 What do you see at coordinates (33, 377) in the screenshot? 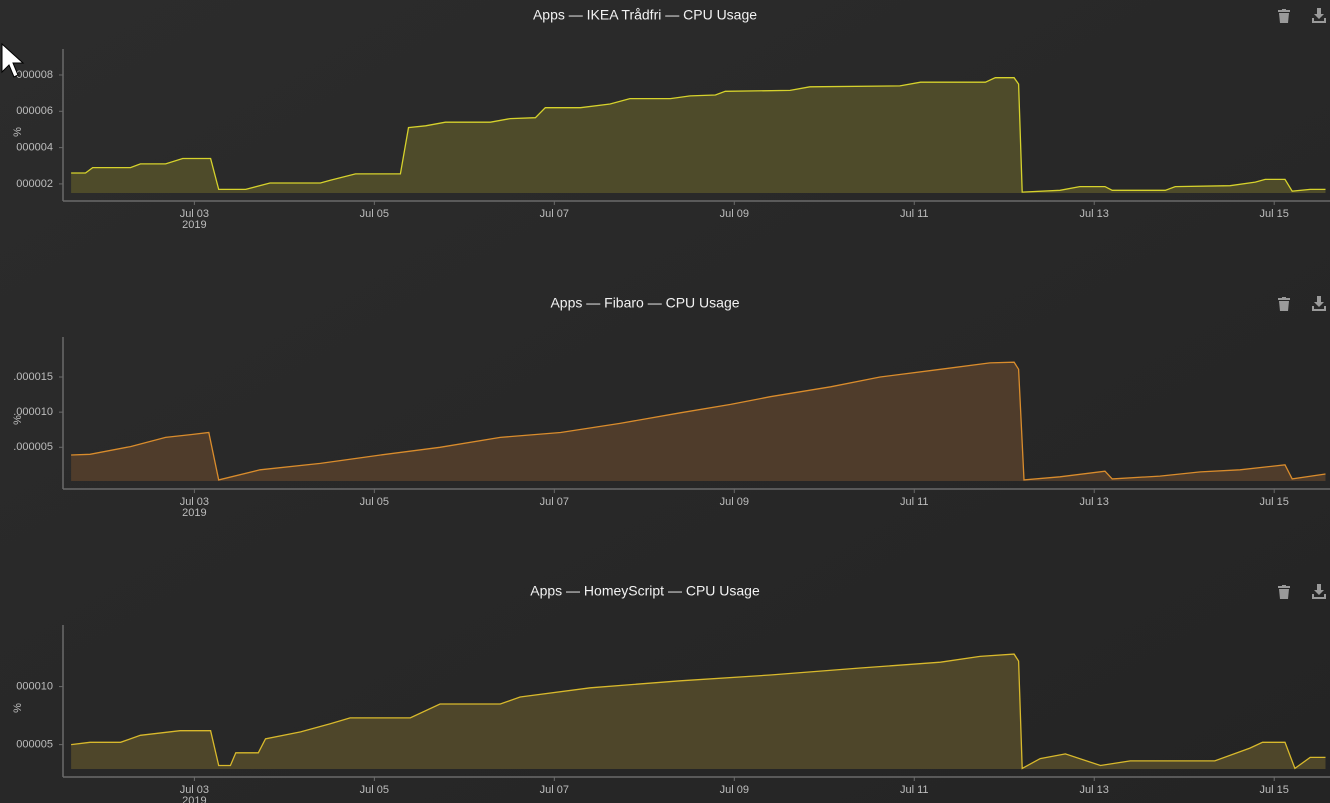
I see `y-tick-label: .000015` at bounding box center [33, 377].